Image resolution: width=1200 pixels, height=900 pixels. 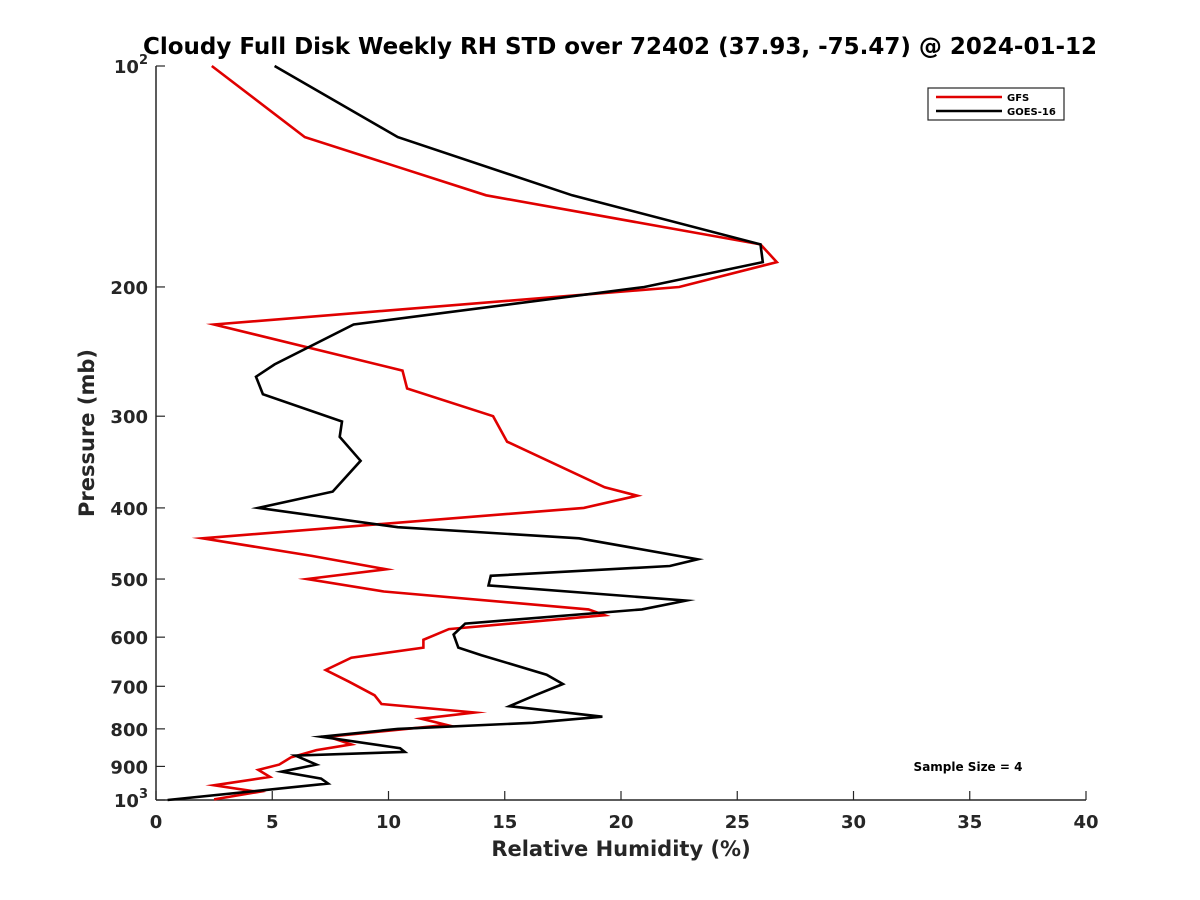 What do you see at coordinates (388, 822) in the screenshot?
I see `x-tick-label: 10` at bounding box center [388, 822].